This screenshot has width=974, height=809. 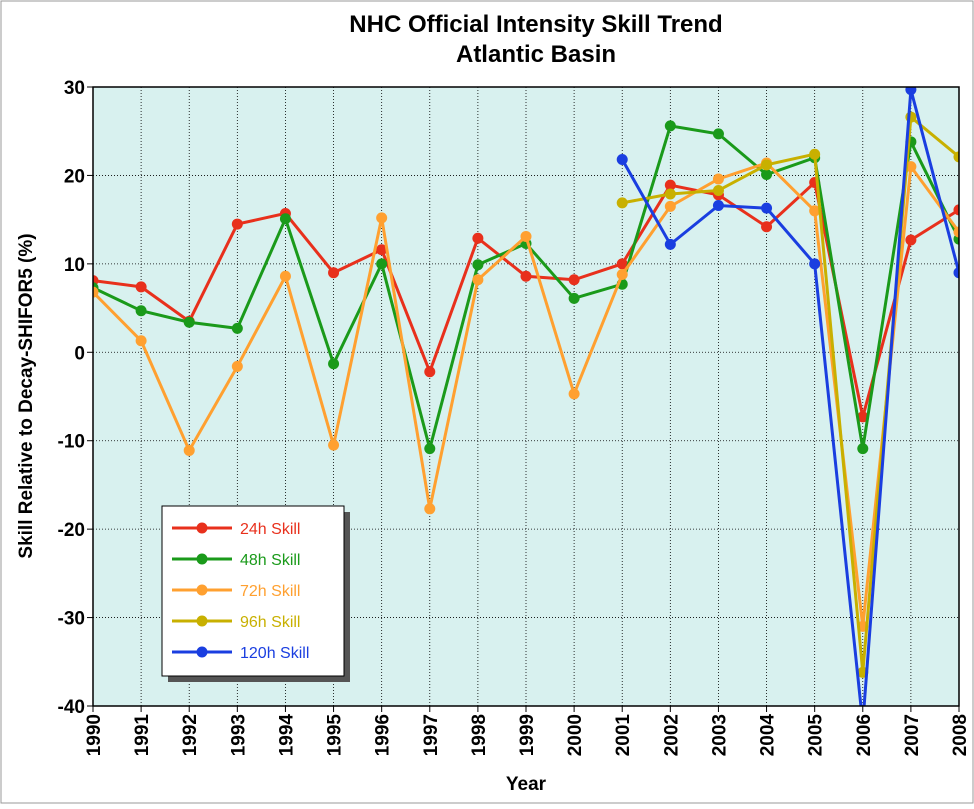 I want to click on x-tick-label: 2004, so click(x=768, y=735).